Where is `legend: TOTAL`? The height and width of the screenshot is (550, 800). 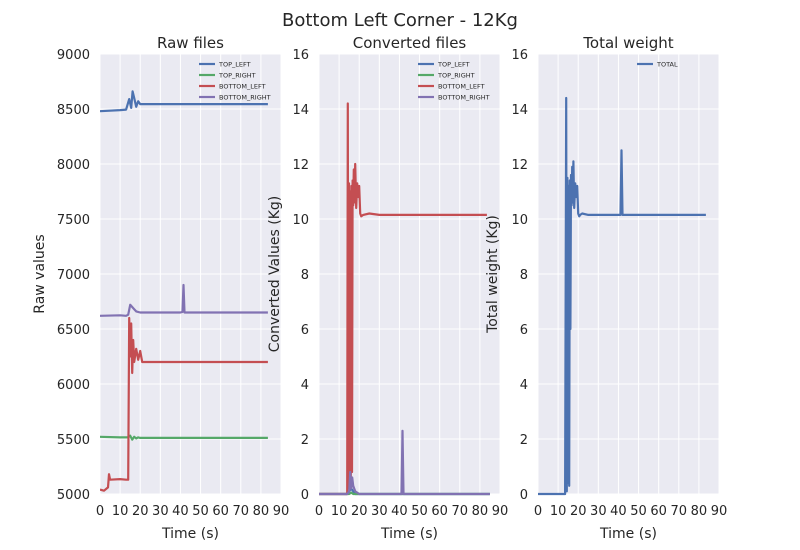 legend: TOTAL is located at coordinates (657, 65).